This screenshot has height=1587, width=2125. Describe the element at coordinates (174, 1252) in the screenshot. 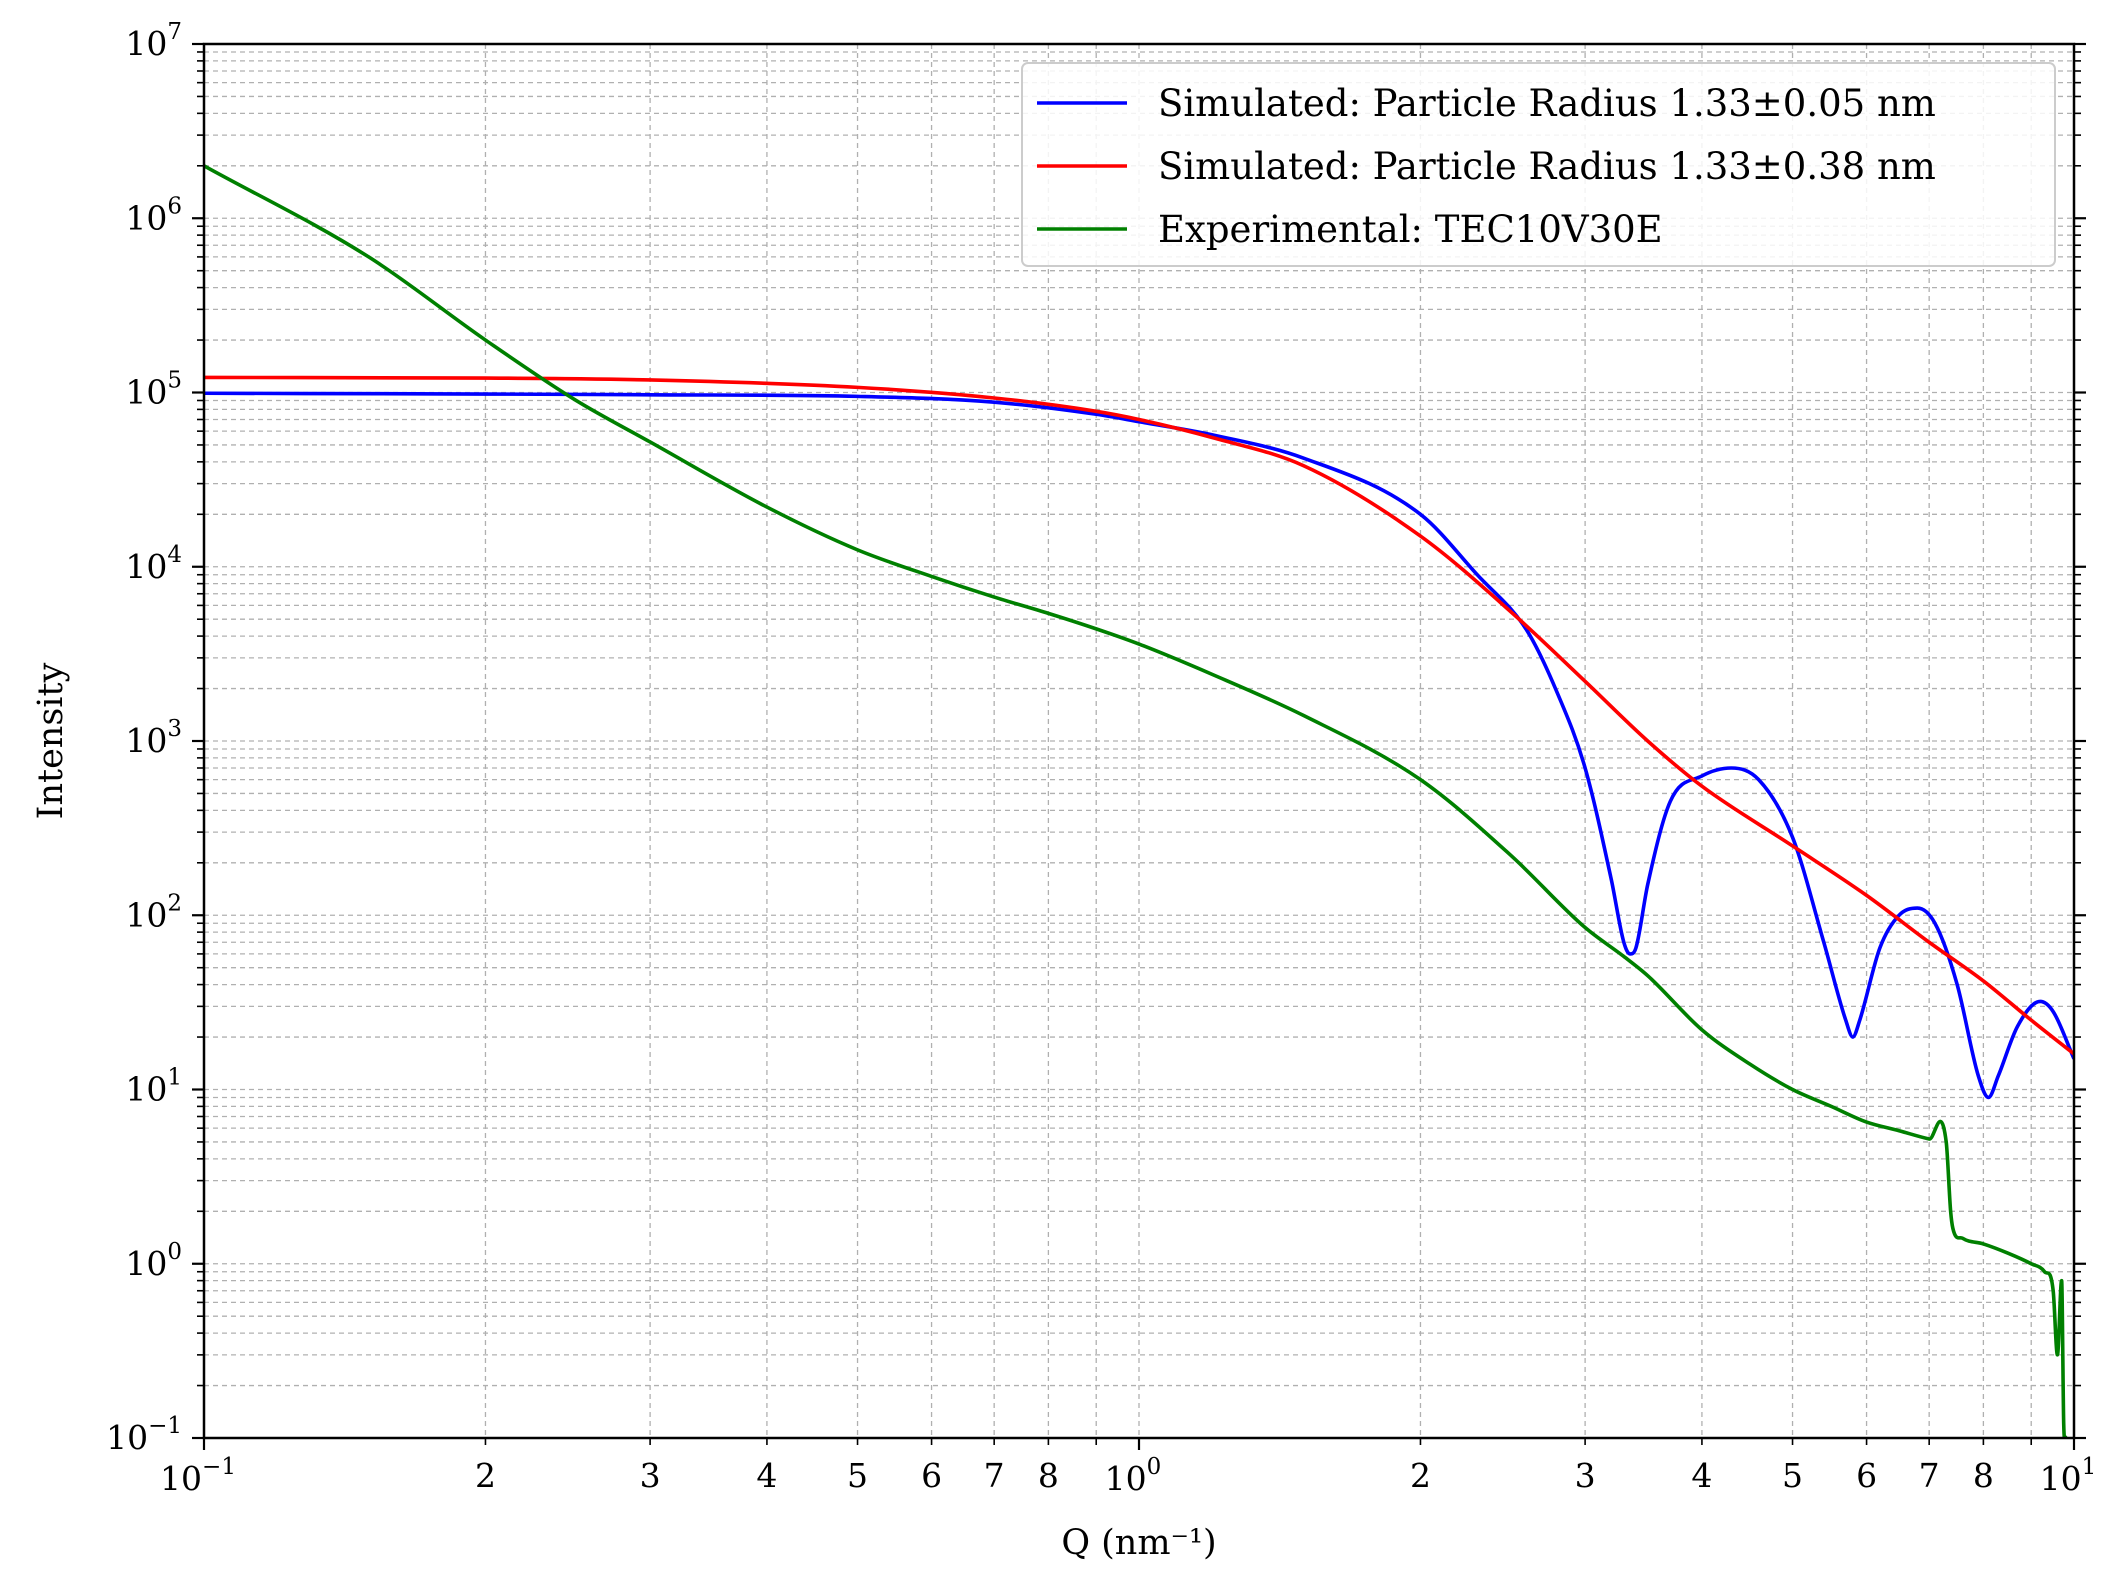

I see `y-tick-label-exponent: 0` at that location.